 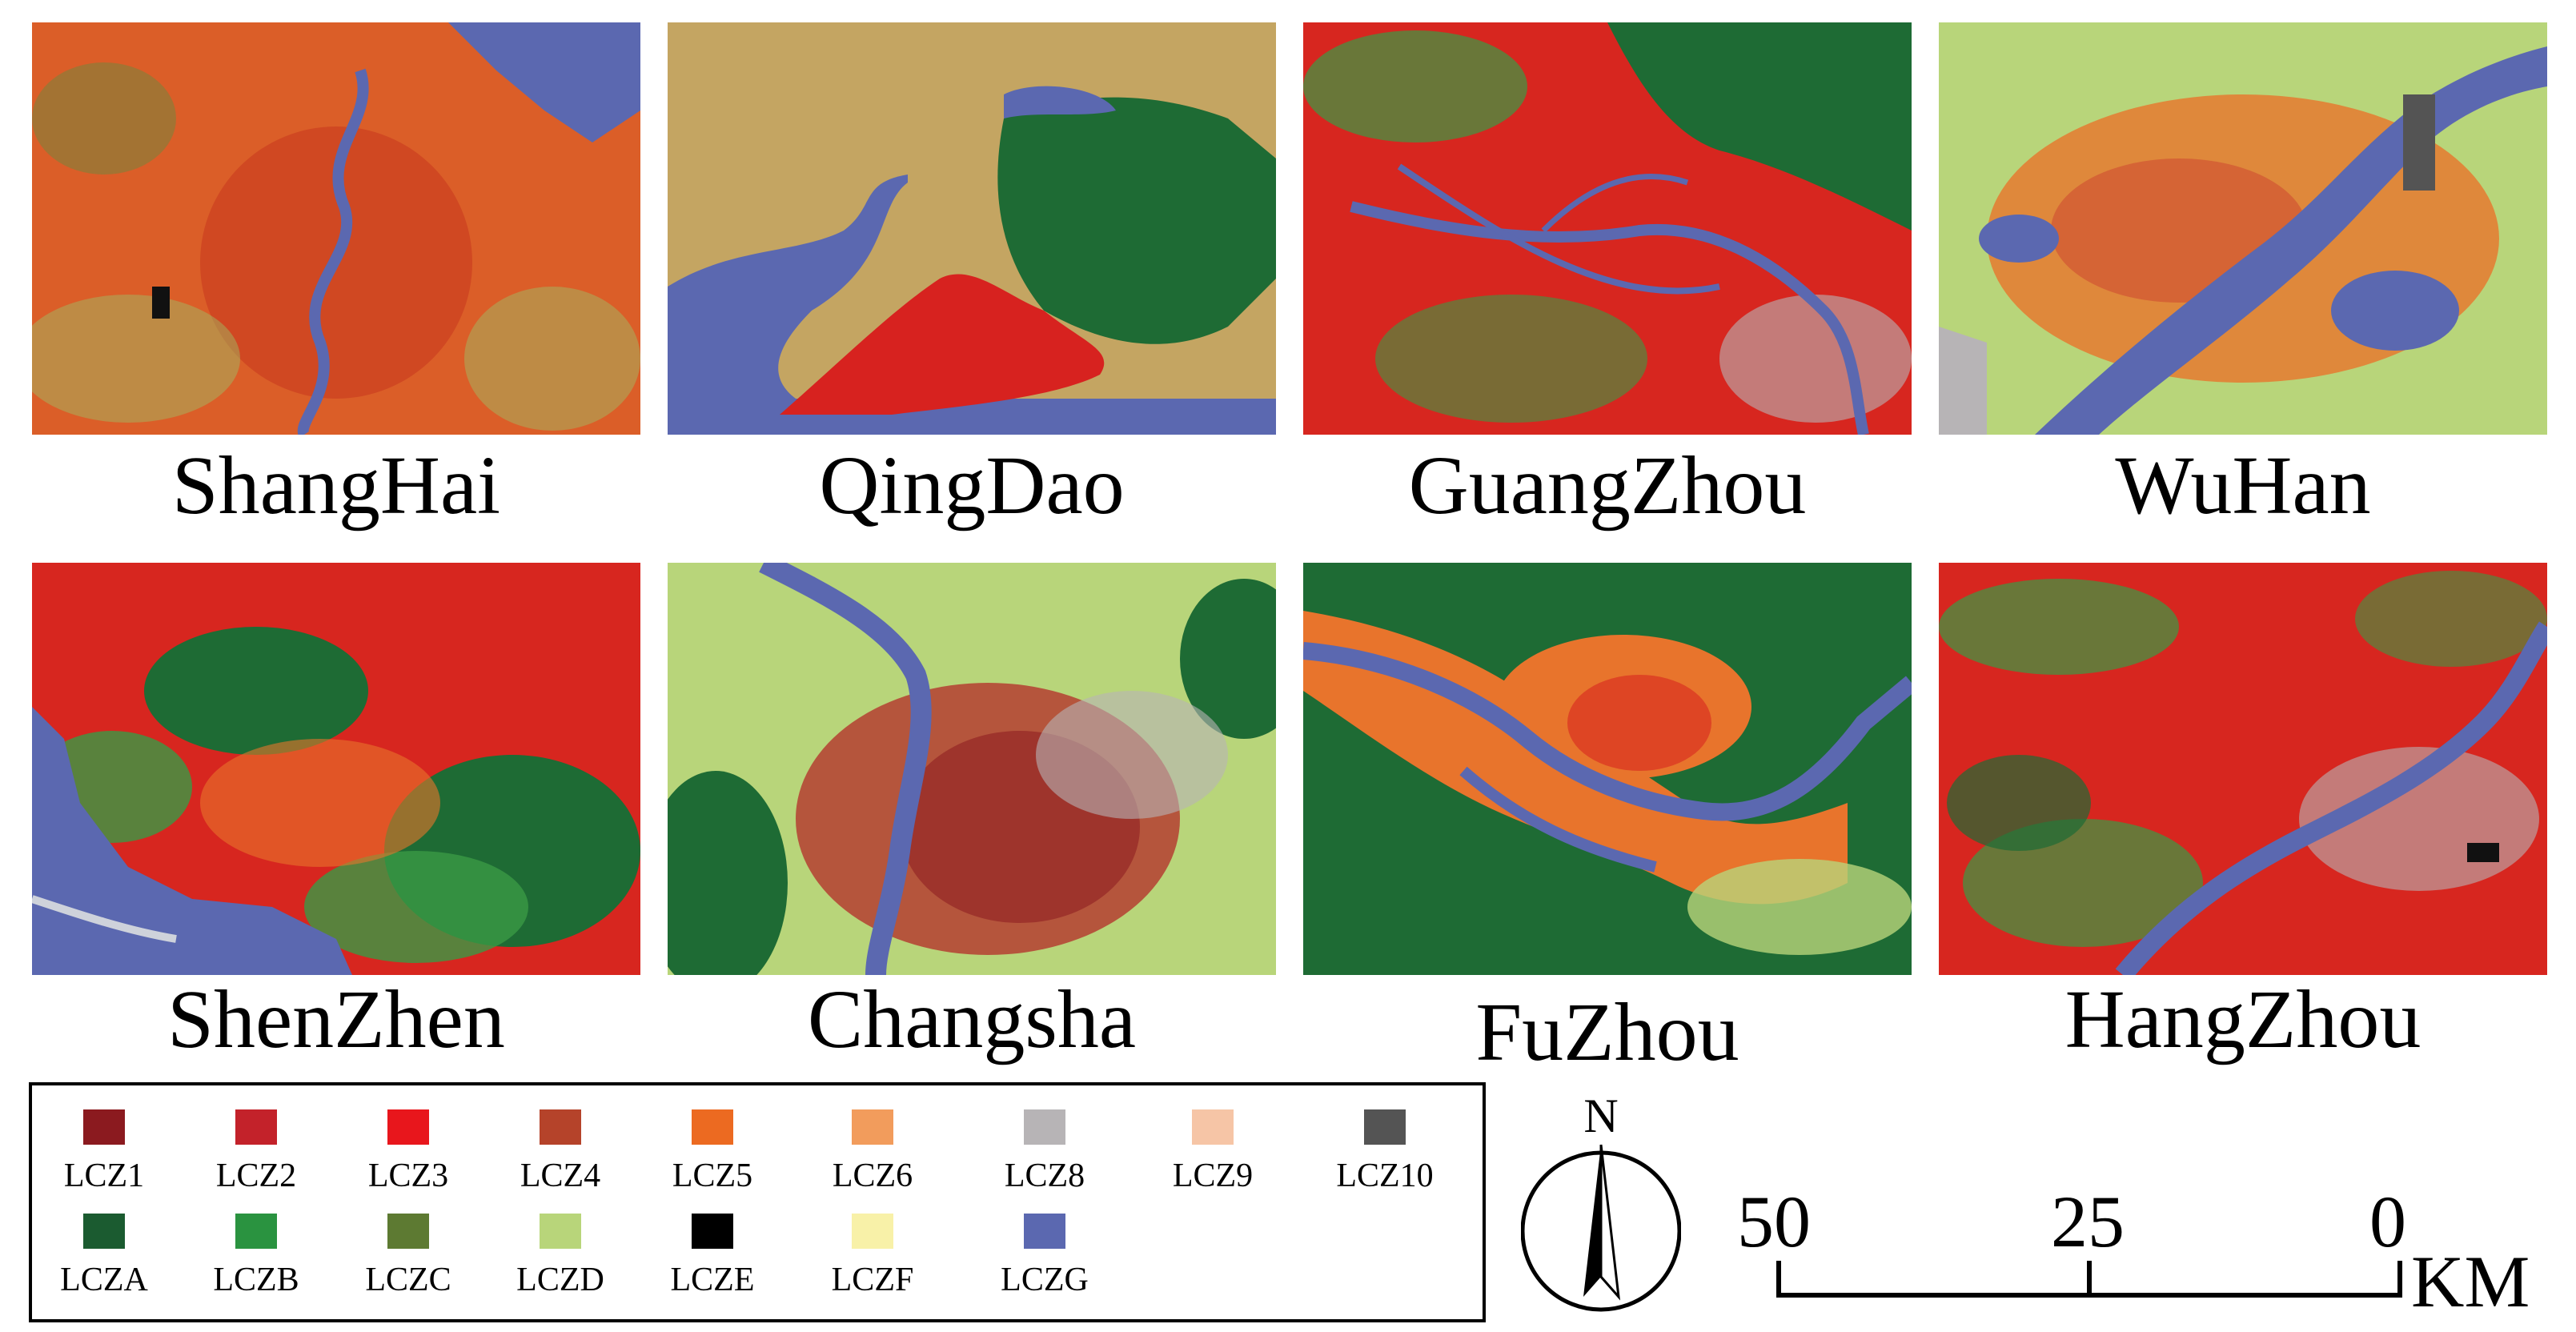 What do you see at coordinates (256, 1256) in the screenshot?
I see `legend-item-lczb: LCZB` at bounding box center [256, 1256].